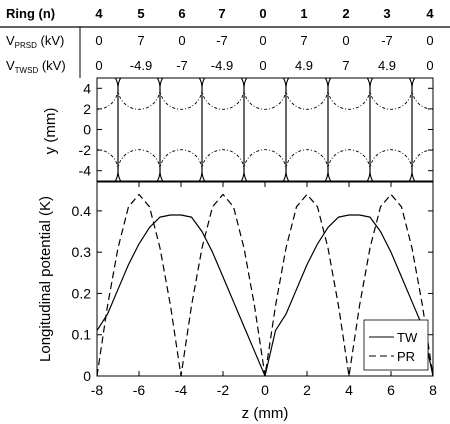  I want to click on x-tick-label: -2, so click(223, 390).